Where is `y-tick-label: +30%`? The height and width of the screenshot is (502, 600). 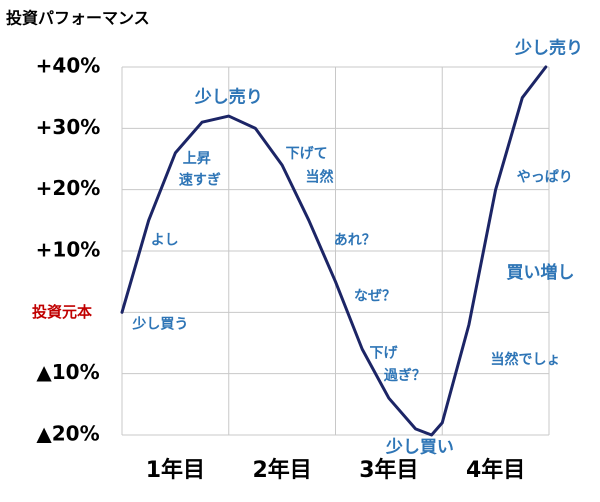
y-tick-label: +30% is located at coordinates (68, 127).